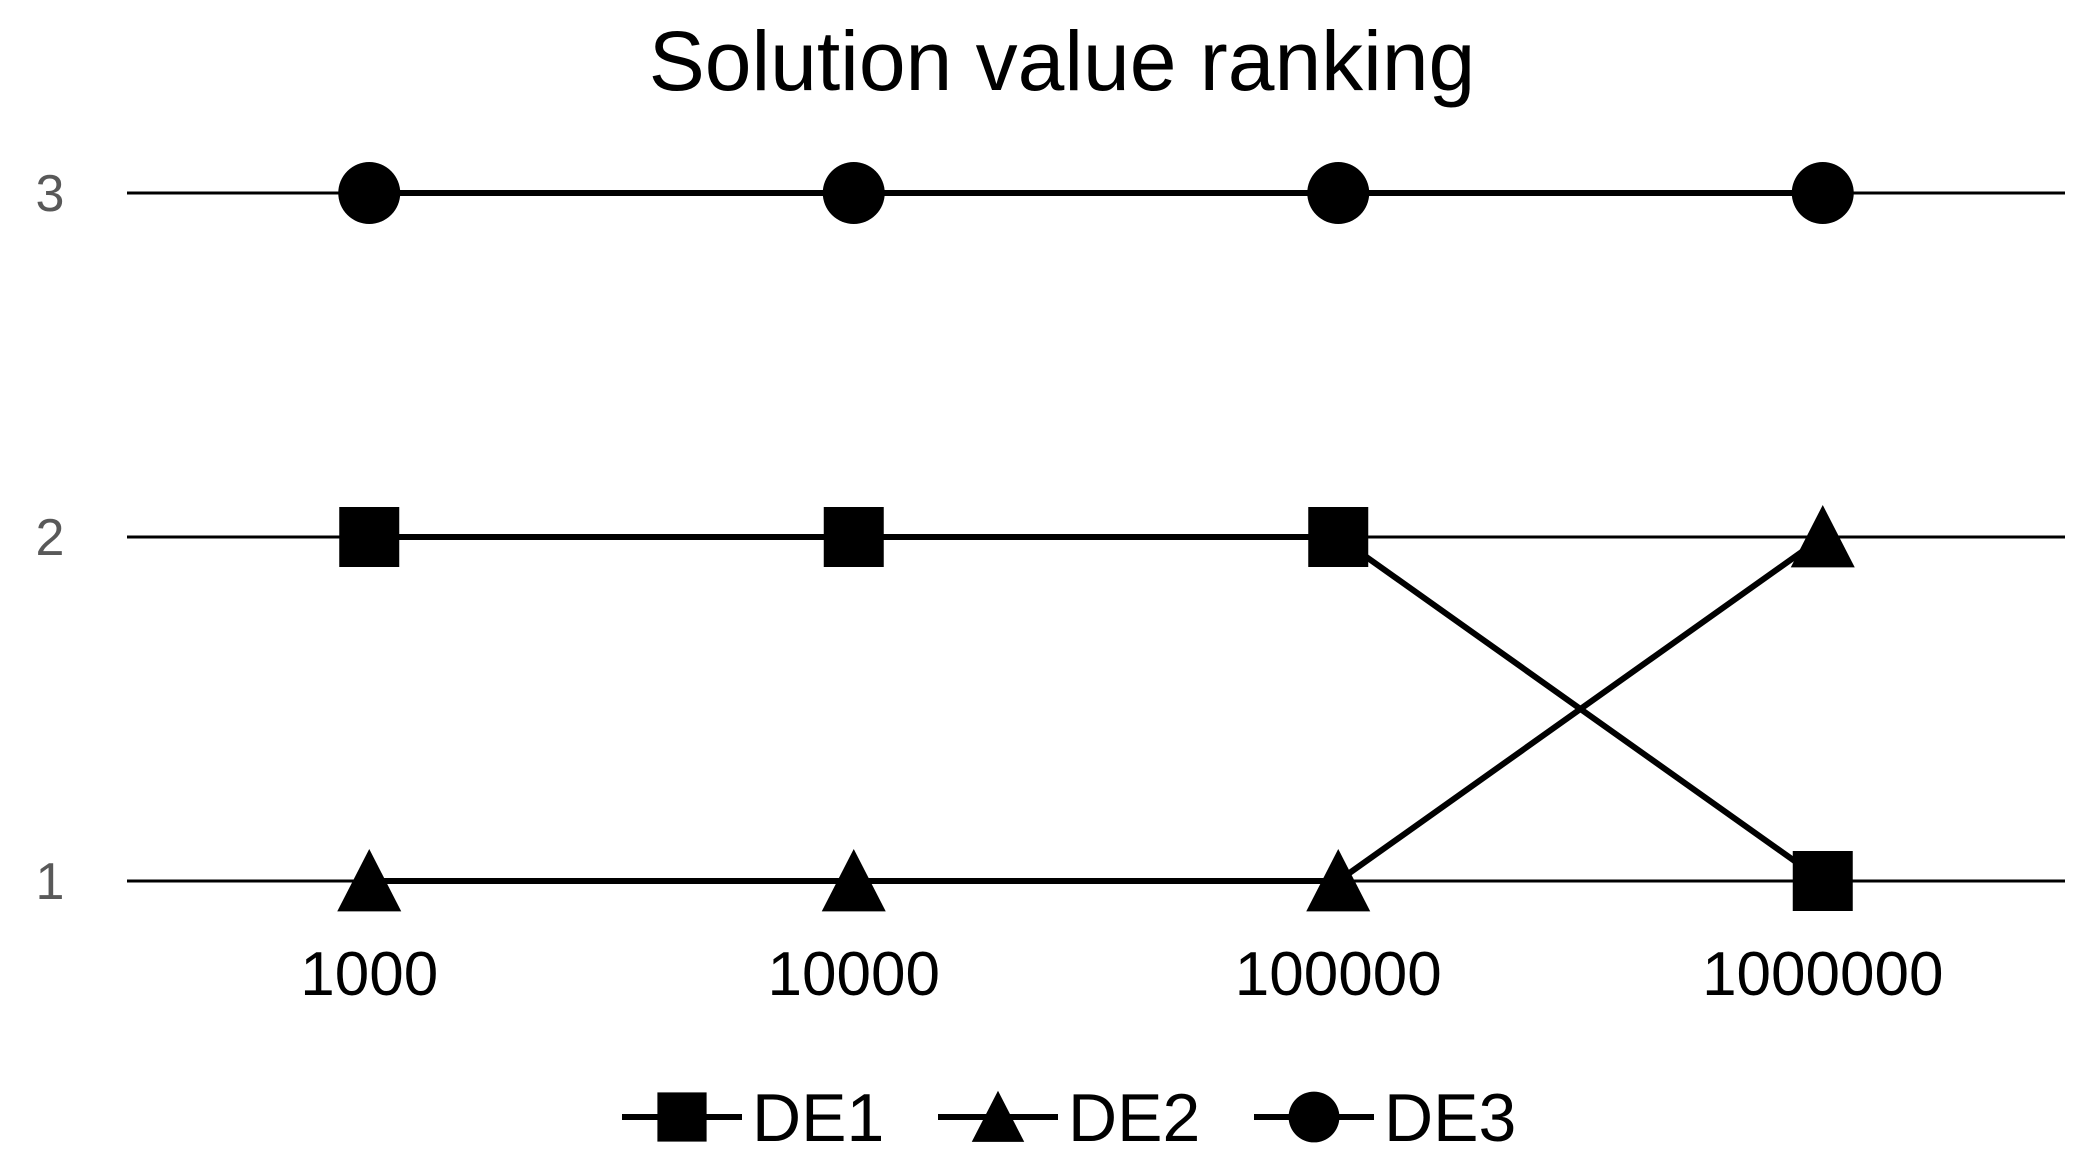 The width and height of the screenshot is (2099, 1174). I want to click on y-axis-ticks: 1 2 3, so click(50, 538).